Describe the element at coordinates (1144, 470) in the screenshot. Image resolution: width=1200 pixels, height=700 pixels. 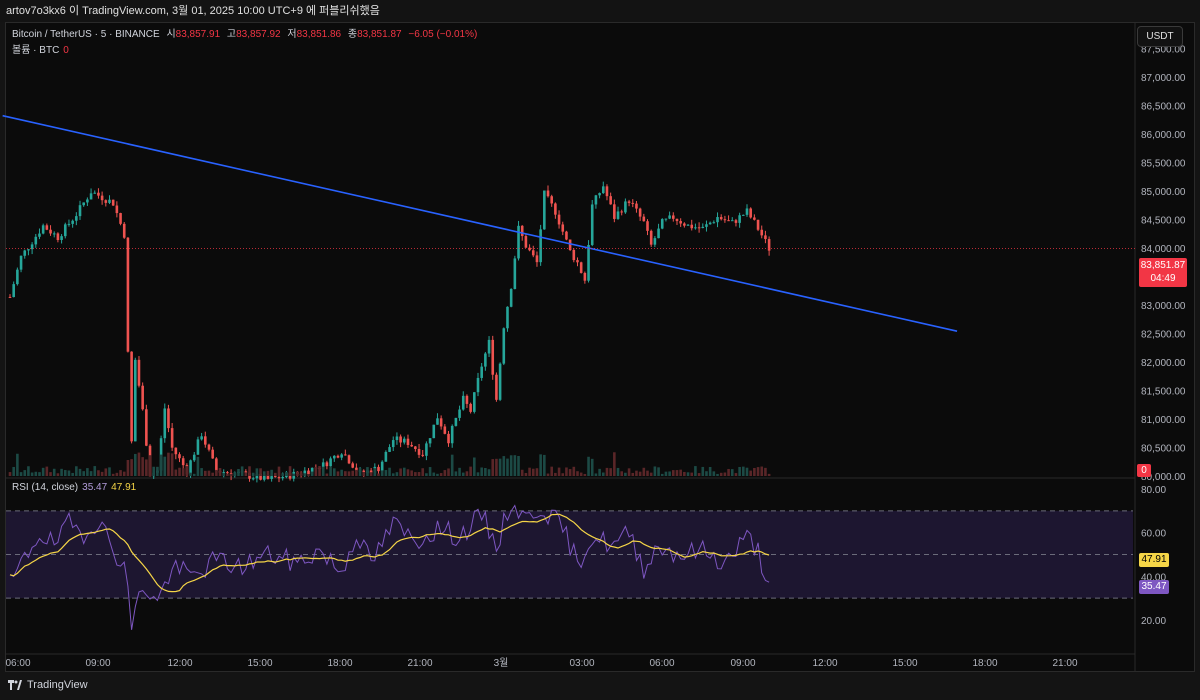
I see `volume-tag: 0` at that location.